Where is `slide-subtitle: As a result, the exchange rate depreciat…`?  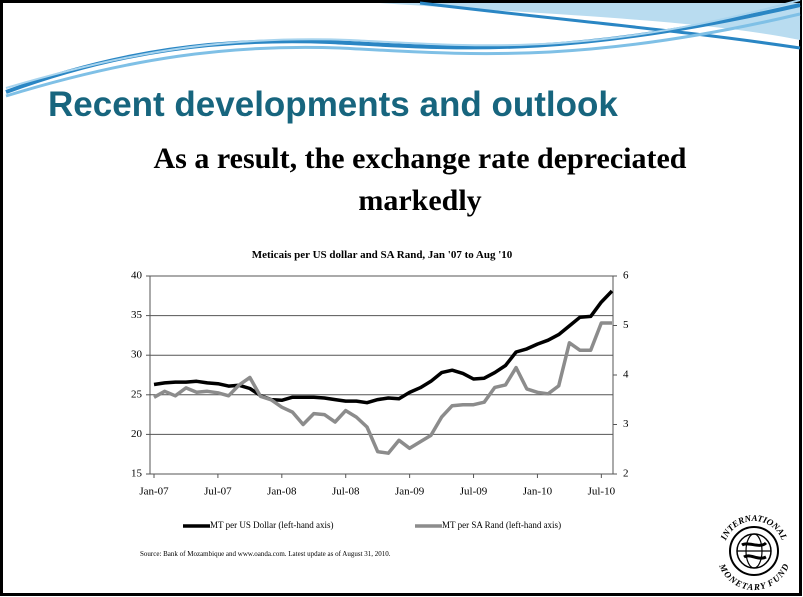 slide-subtitle: As a result, the exchange rate depreciat… is located at coordinates (420, 158).